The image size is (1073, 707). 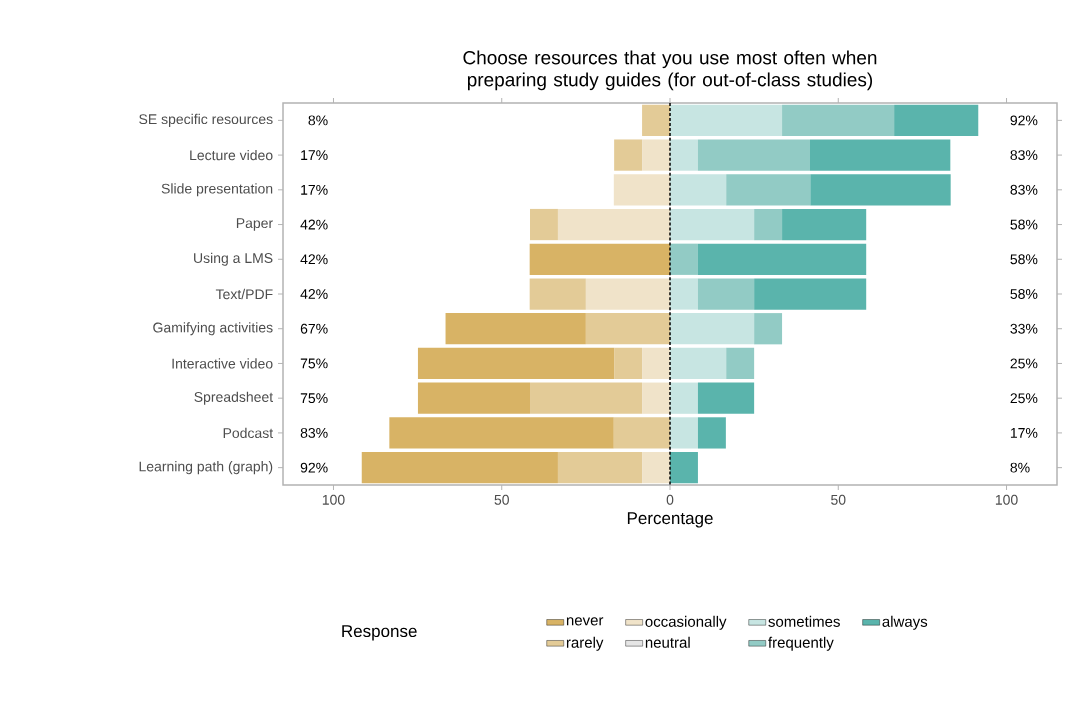 I want to click on y-tick-label: Gamifying activities, so click(x=213, y=329).